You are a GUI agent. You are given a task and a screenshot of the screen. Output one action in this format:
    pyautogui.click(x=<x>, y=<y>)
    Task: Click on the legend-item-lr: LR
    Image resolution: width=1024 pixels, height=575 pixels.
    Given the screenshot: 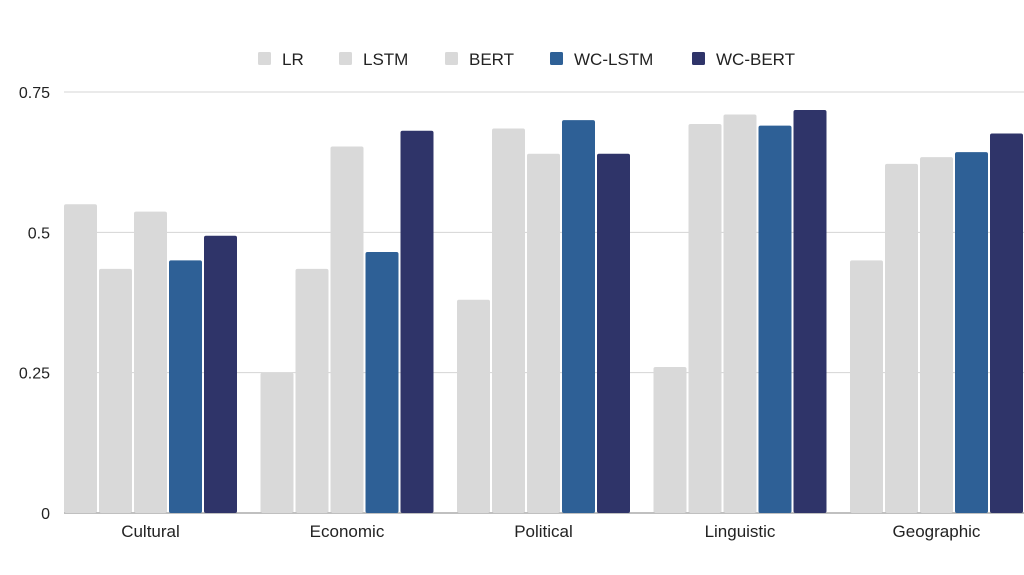 What is the action you would take?
    pyautogui.click(x=281, y=59)
    